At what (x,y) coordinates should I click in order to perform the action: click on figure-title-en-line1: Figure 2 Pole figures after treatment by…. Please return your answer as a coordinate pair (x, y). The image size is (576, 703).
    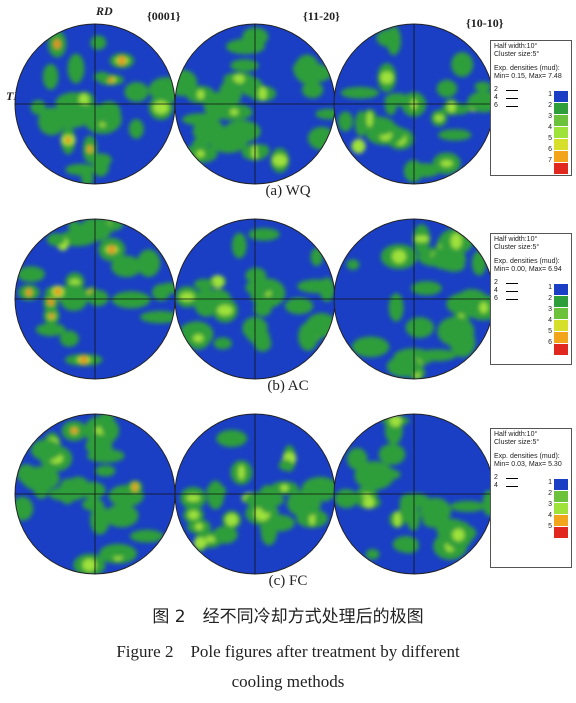
    Looking at the image, I should click on (288, 651).